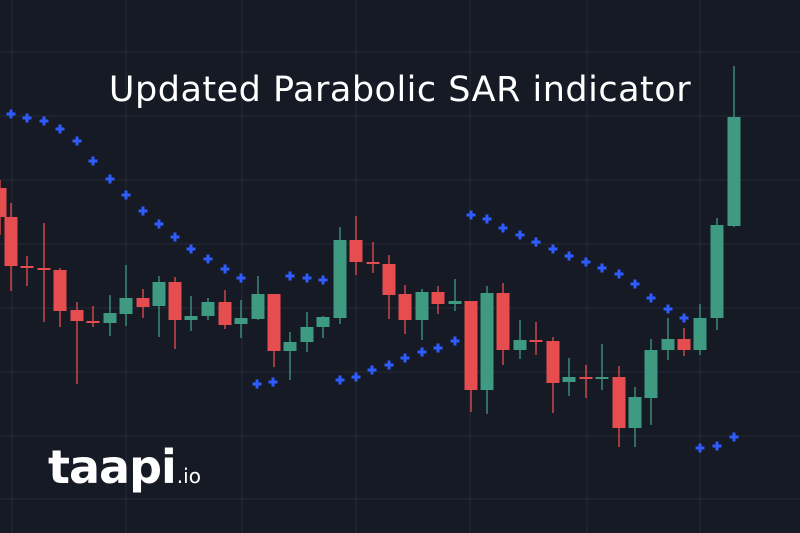 This screenshot has width=800, height=533. What do you see at coordinates (188, 476) in the screenshot?
I see `logo-tld-text: .io` at bounding box center [188, 476].